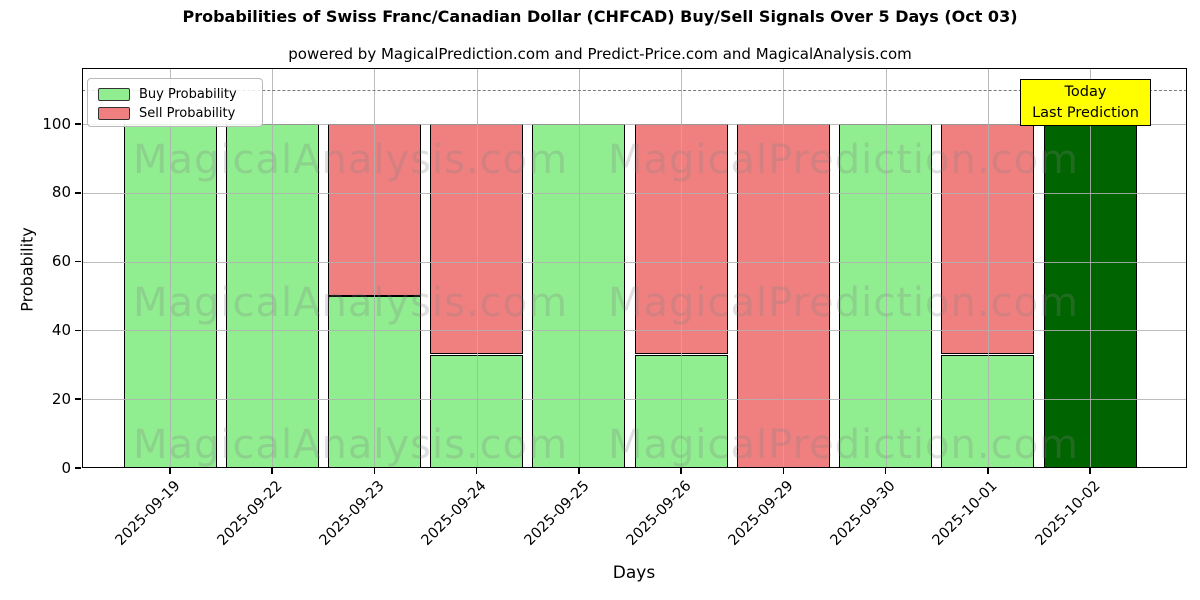  I want to click on x-tick-label: 2025-09-22, so click(250, 513).